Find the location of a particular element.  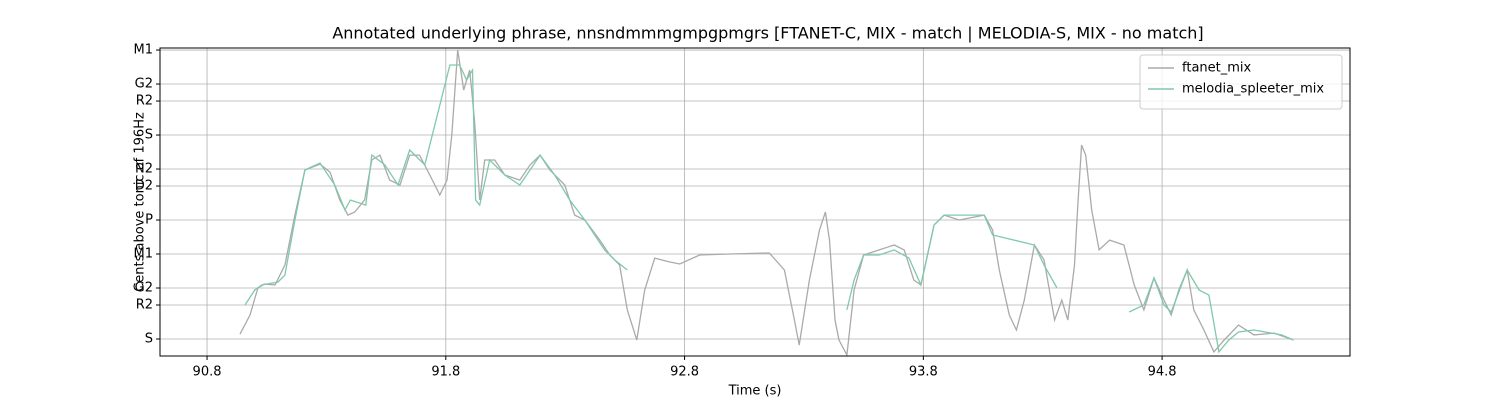

x-axis-label: Time (s) is located at coordinates (755, 391).